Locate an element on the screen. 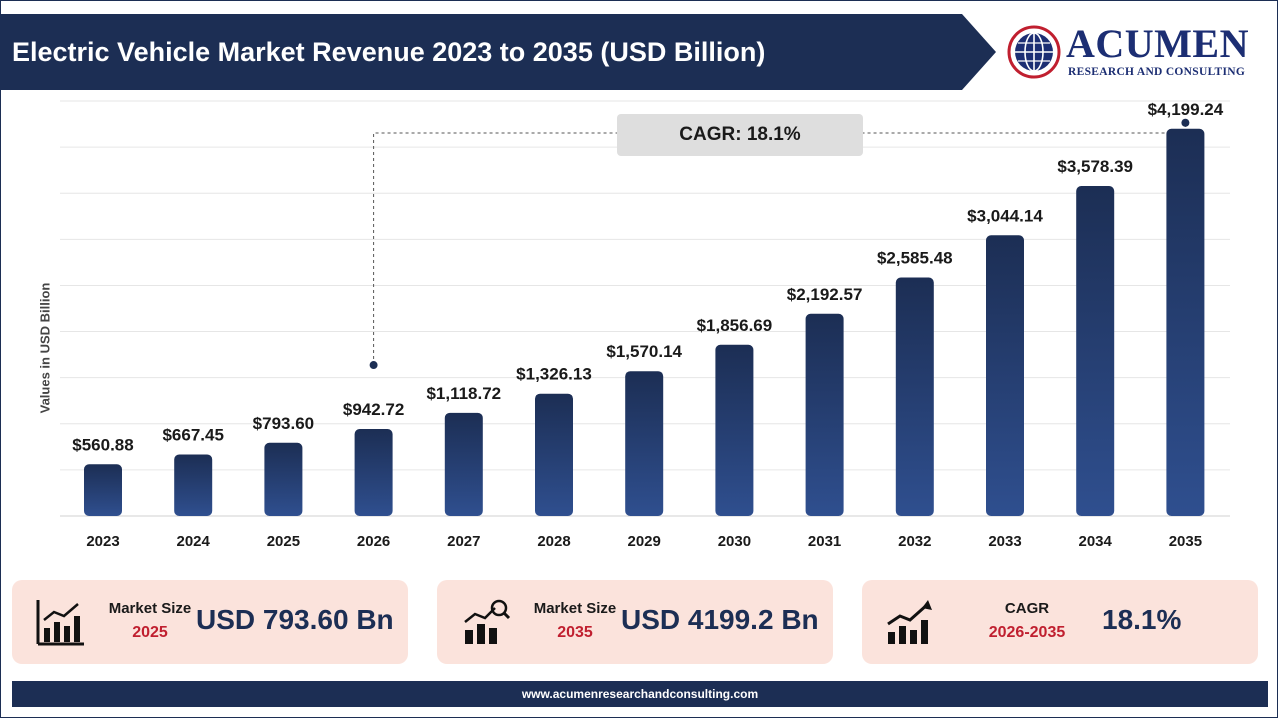 The image size is (1280, 720). bar-2030 is located at coordinates (734, 430).